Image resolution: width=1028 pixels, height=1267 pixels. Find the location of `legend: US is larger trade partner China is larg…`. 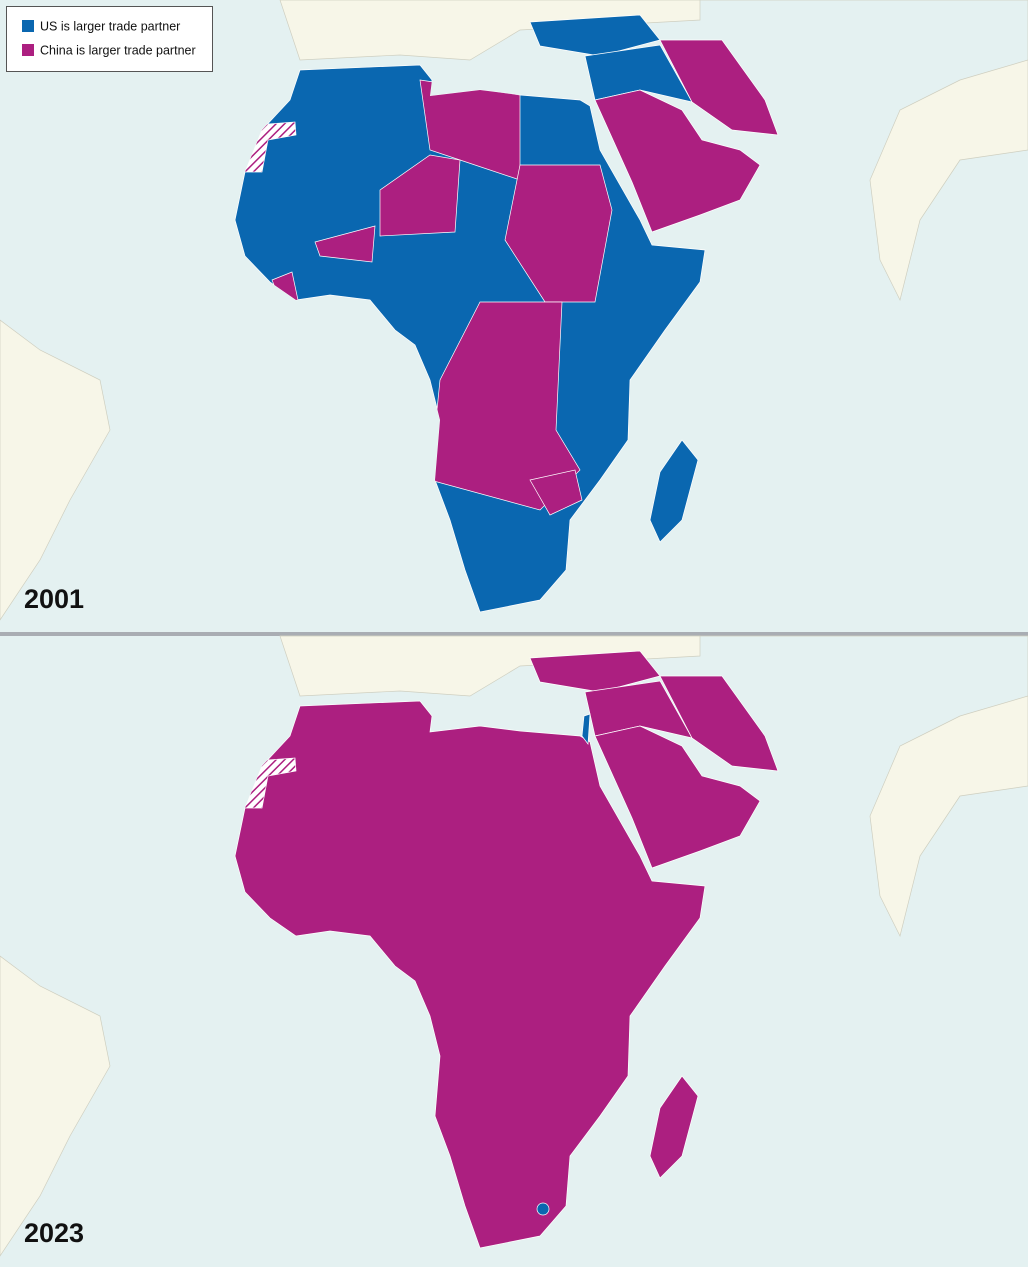

legend: US is larger trade partner China is larg… is located at coordinates (109, 39).